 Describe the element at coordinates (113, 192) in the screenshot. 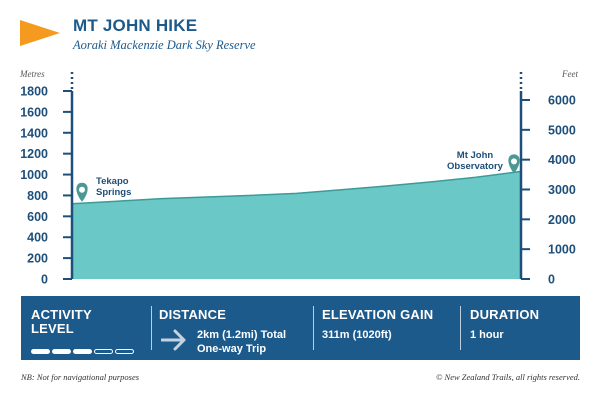

I see `start-label: Springs` at that location.